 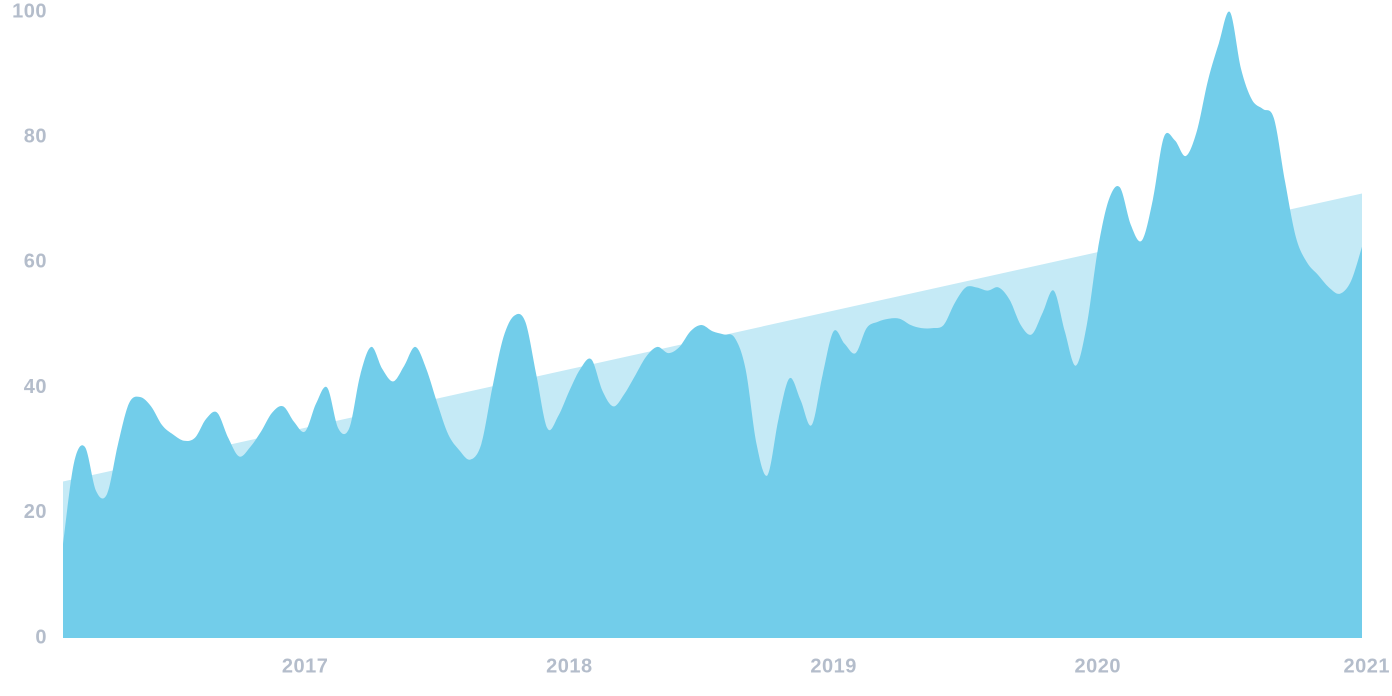 I want to click on x-tick-label: 2020, so click(x=1098, y=666).